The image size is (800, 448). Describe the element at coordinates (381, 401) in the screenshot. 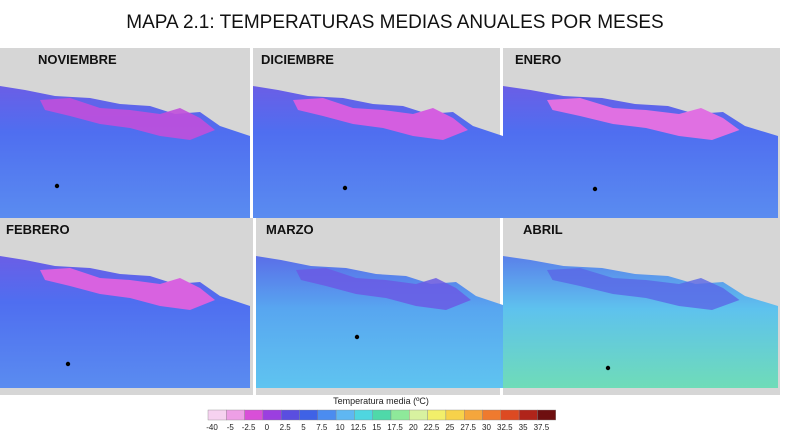

I see `legend-title: Temperatura media (ºC)` at that location.